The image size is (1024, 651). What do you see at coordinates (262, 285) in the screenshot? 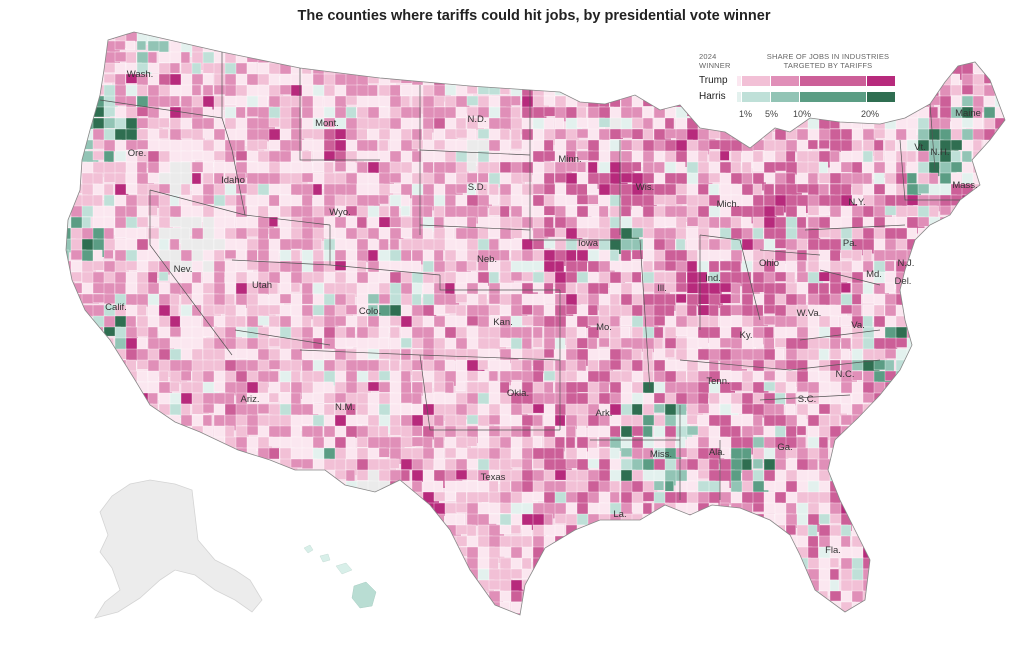
I see `state-label: Utah` at bounding box center [262, 285].